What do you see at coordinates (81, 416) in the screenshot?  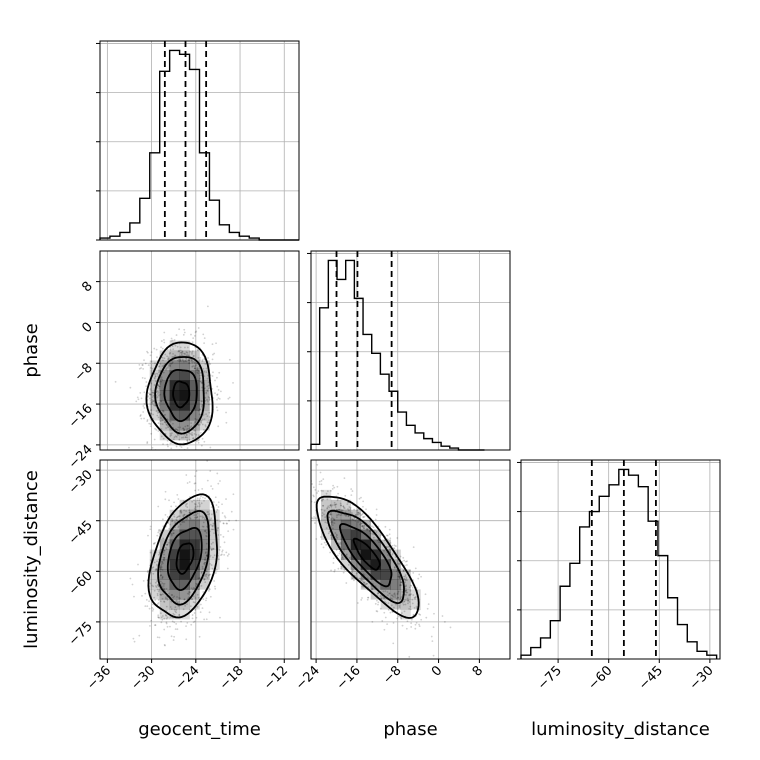 I see `y-tick-label: −16` at bounding box center [81, 416].